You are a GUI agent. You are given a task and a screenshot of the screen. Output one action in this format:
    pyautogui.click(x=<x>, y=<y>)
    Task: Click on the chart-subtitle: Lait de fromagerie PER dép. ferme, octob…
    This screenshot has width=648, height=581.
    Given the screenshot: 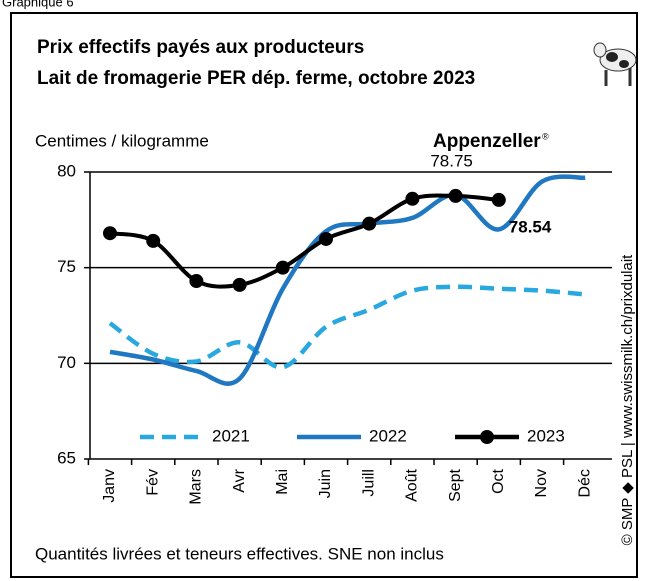 What is the action you would take?
    pyautogui.click(x=256, y=78)
    